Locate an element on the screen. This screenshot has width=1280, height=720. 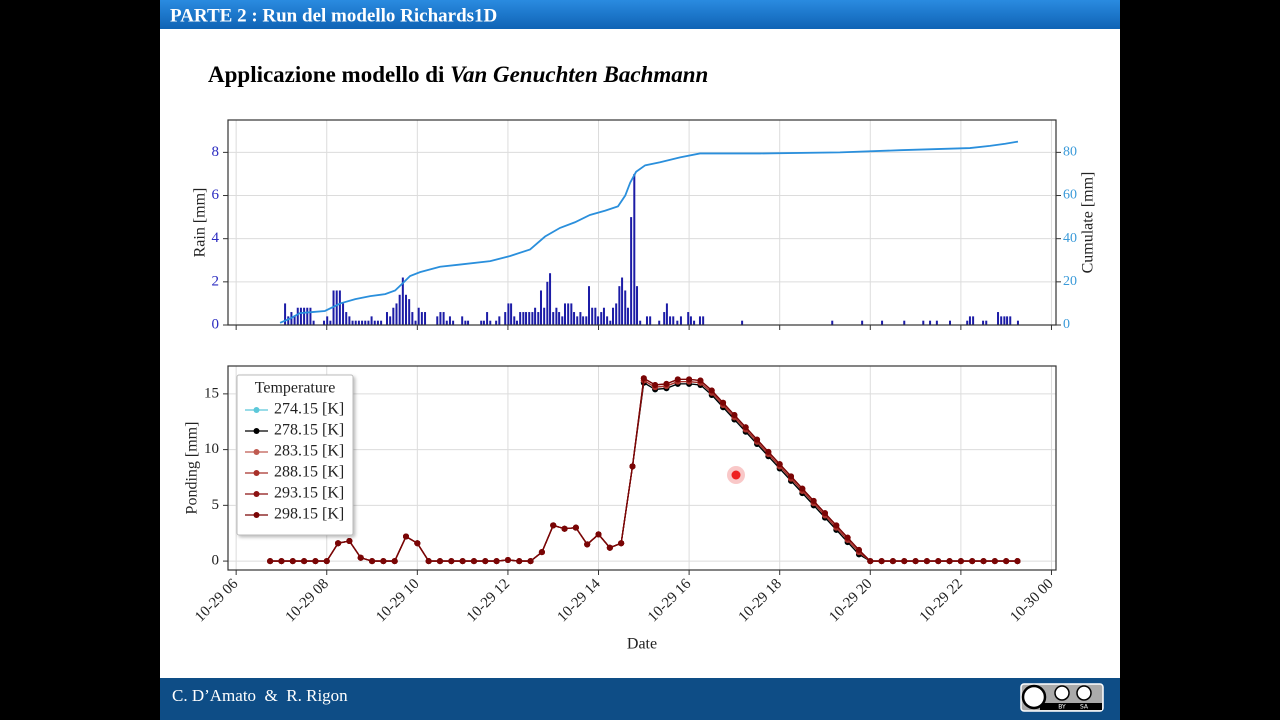
y2-tick-label: 40 is located at coordinates (1070, 238).